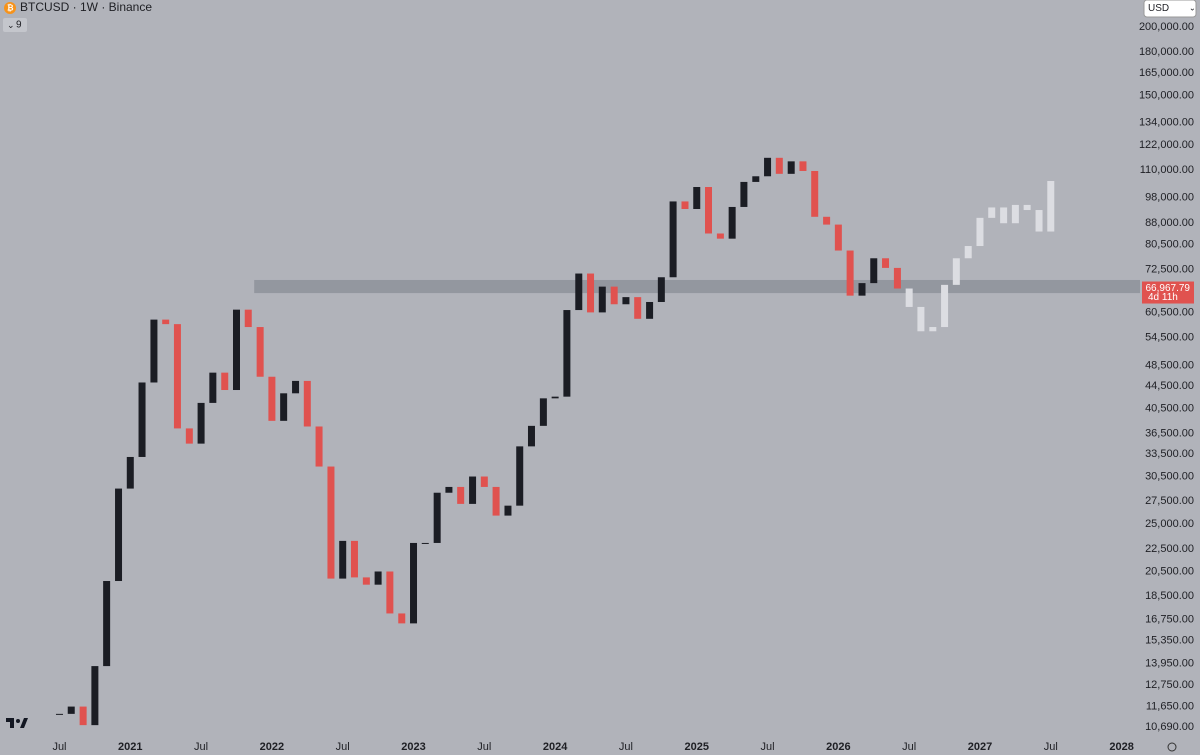 Image resolution: width=1200 pixels, height=755 pixels. Describe the element at coordinates (1170, 9) in the screenshot. I see `currency-button` at that location.